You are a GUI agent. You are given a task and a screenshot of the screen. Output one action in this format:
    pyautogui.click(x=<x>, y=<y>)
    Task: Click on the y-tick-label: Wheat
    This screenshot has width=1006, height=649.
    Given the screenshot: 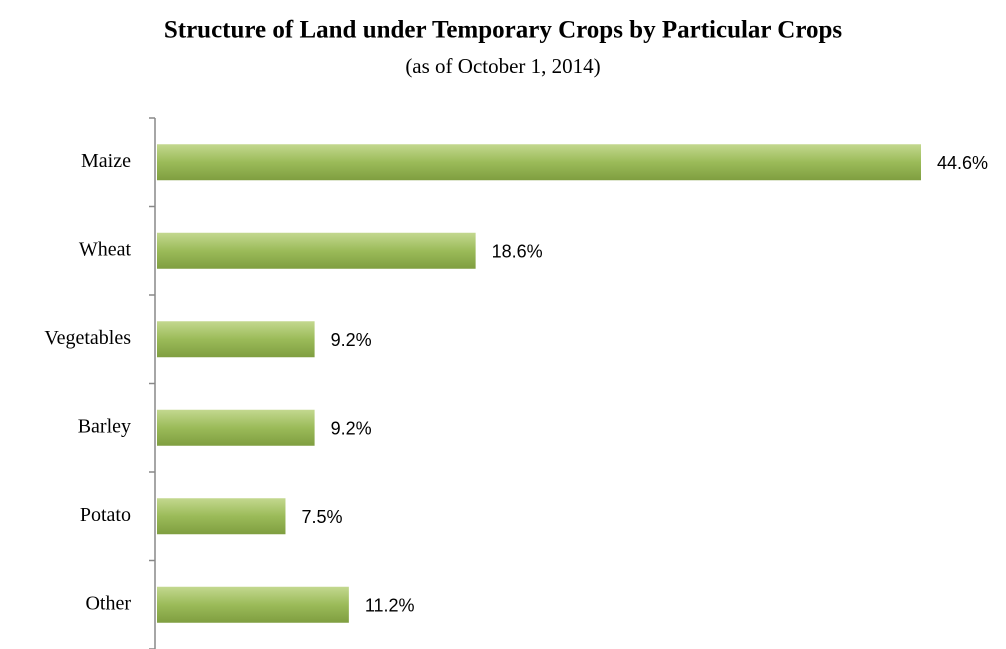 What is the action you would take?
    pyautogui.click(x=105, y=249)
    